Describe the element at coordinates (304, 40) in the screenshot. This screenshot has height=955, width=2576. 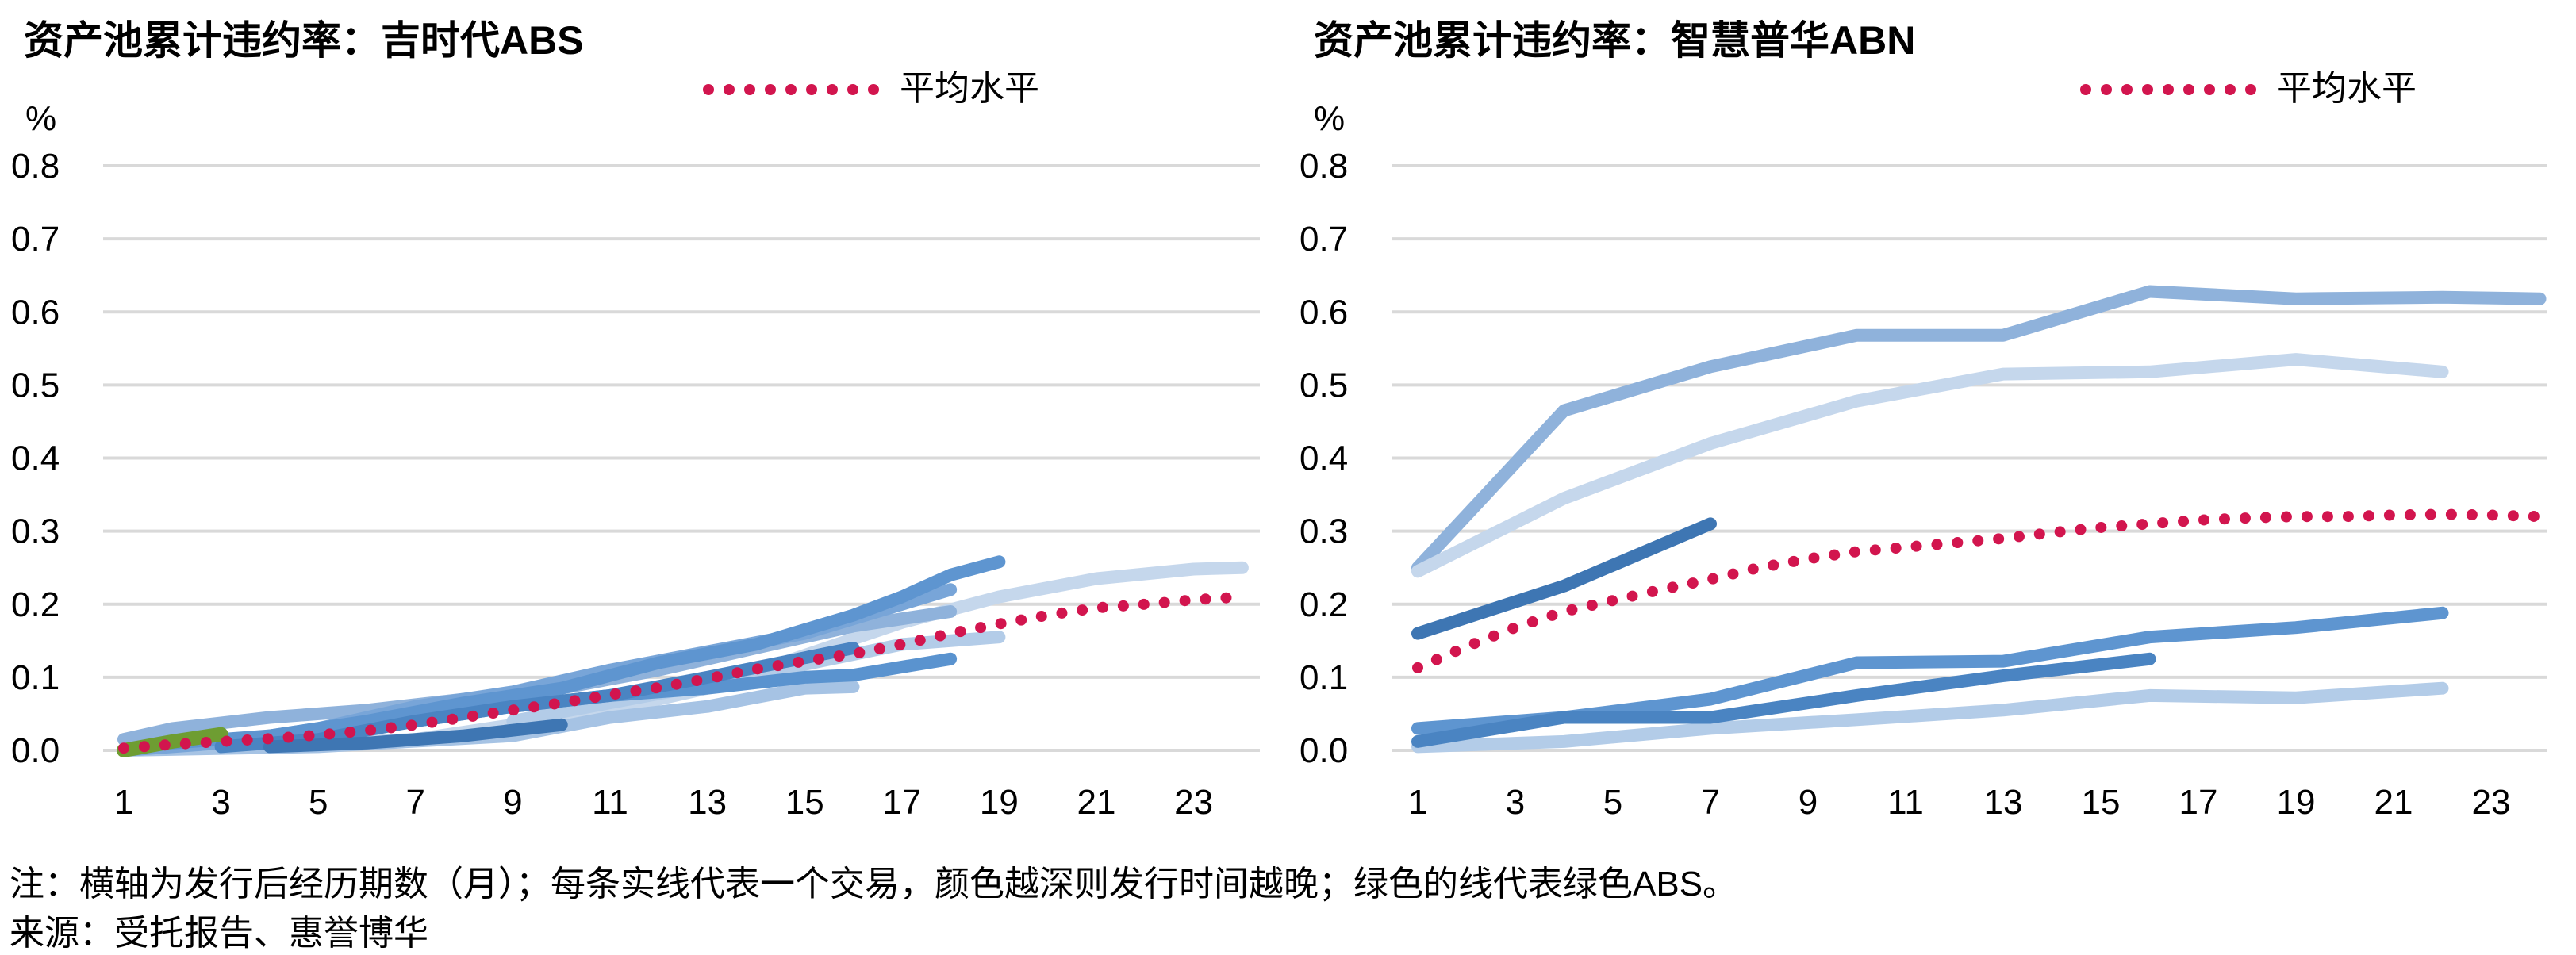
I see `chart-title: 资产池累计违约率：吉时代ABS` at that location.